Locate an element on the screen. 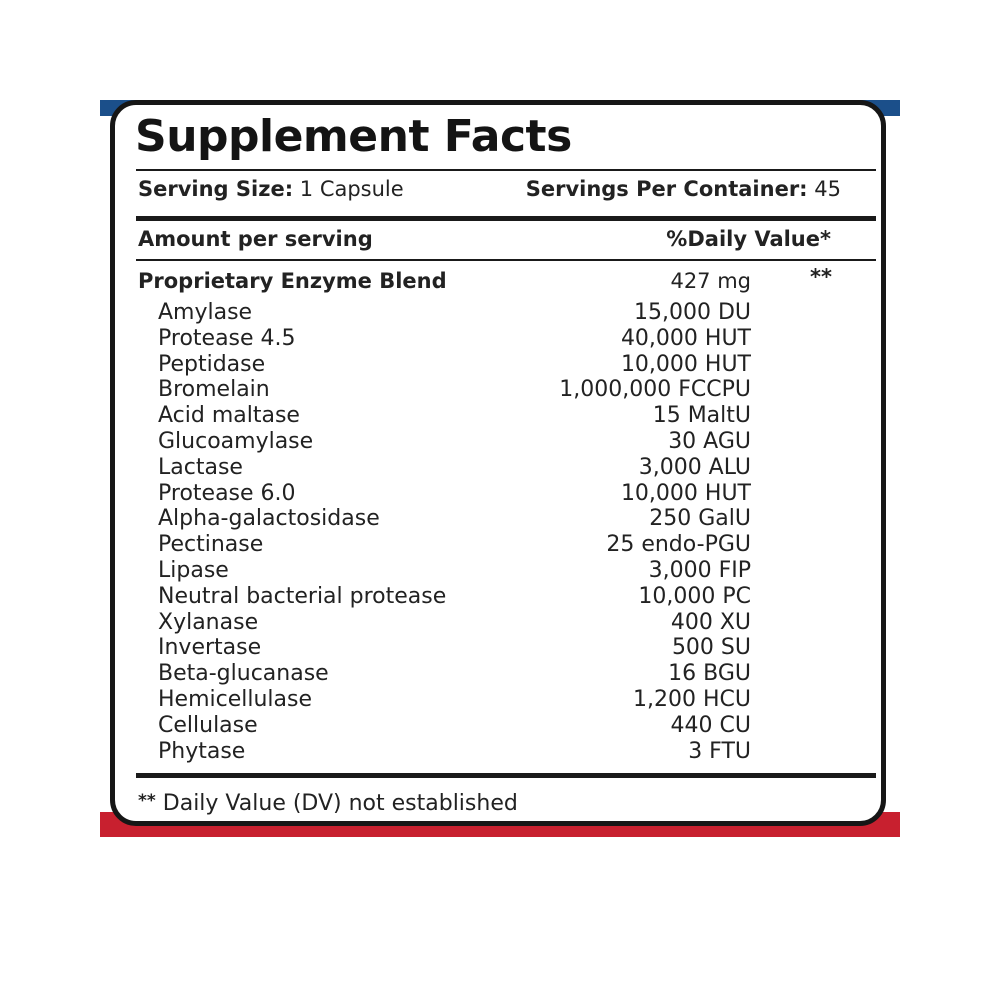 The width and height of the screenshot is (1000, 1000). ingredient-row: Amylase 15,000 DU is located at coordinates (458, 313).